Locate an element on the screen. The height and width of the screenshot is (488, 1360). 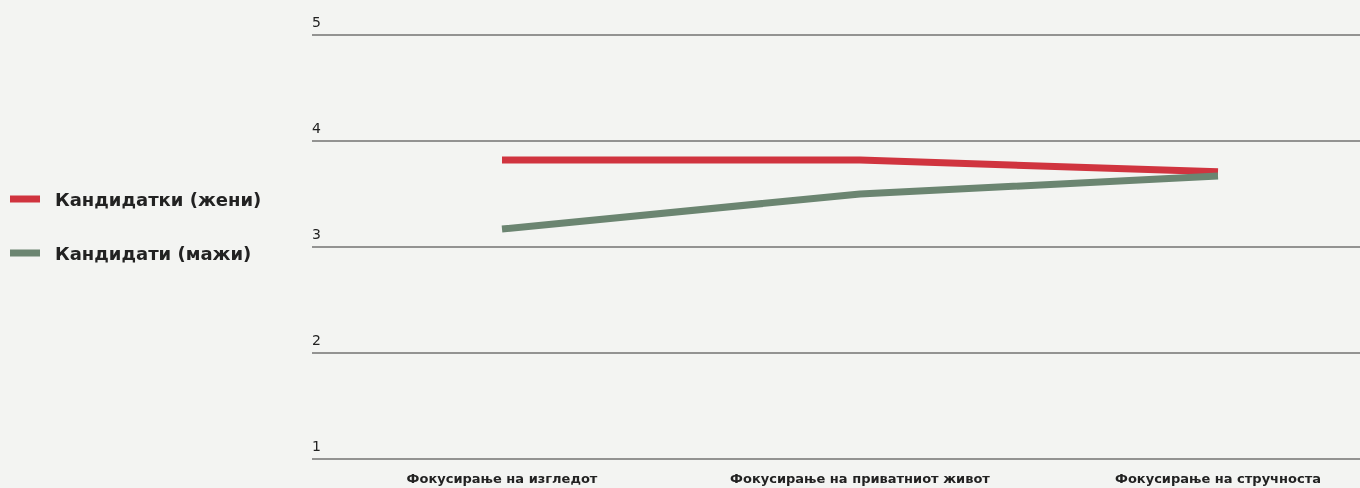
legend-label: Кандидати (мажи) is located at coordinates (153, 253).